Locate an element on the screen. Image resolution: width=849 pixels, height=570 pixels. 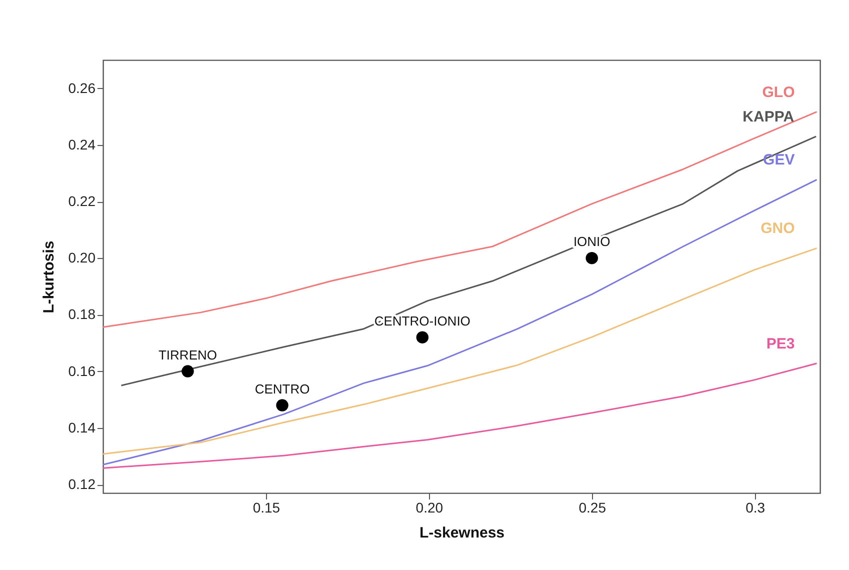
series-label: GEV is located at coordinates (779, 160).